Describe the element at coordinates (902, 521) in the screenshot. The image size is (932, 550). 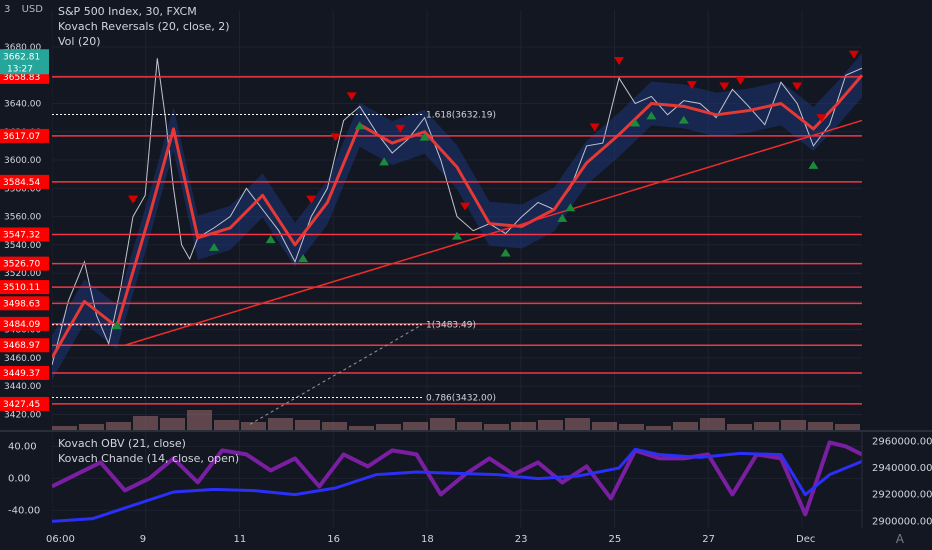
I see `sub-right-tick-label: 2900000.00` at that location.